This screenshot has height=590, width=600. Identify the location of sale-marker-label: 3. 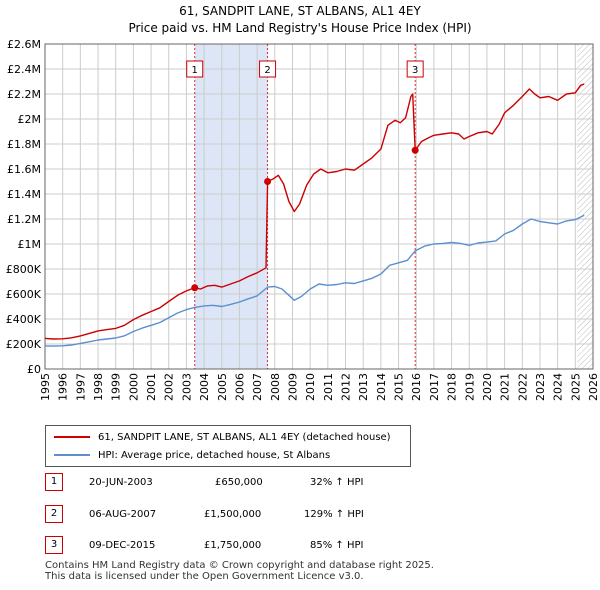
(415, 70).